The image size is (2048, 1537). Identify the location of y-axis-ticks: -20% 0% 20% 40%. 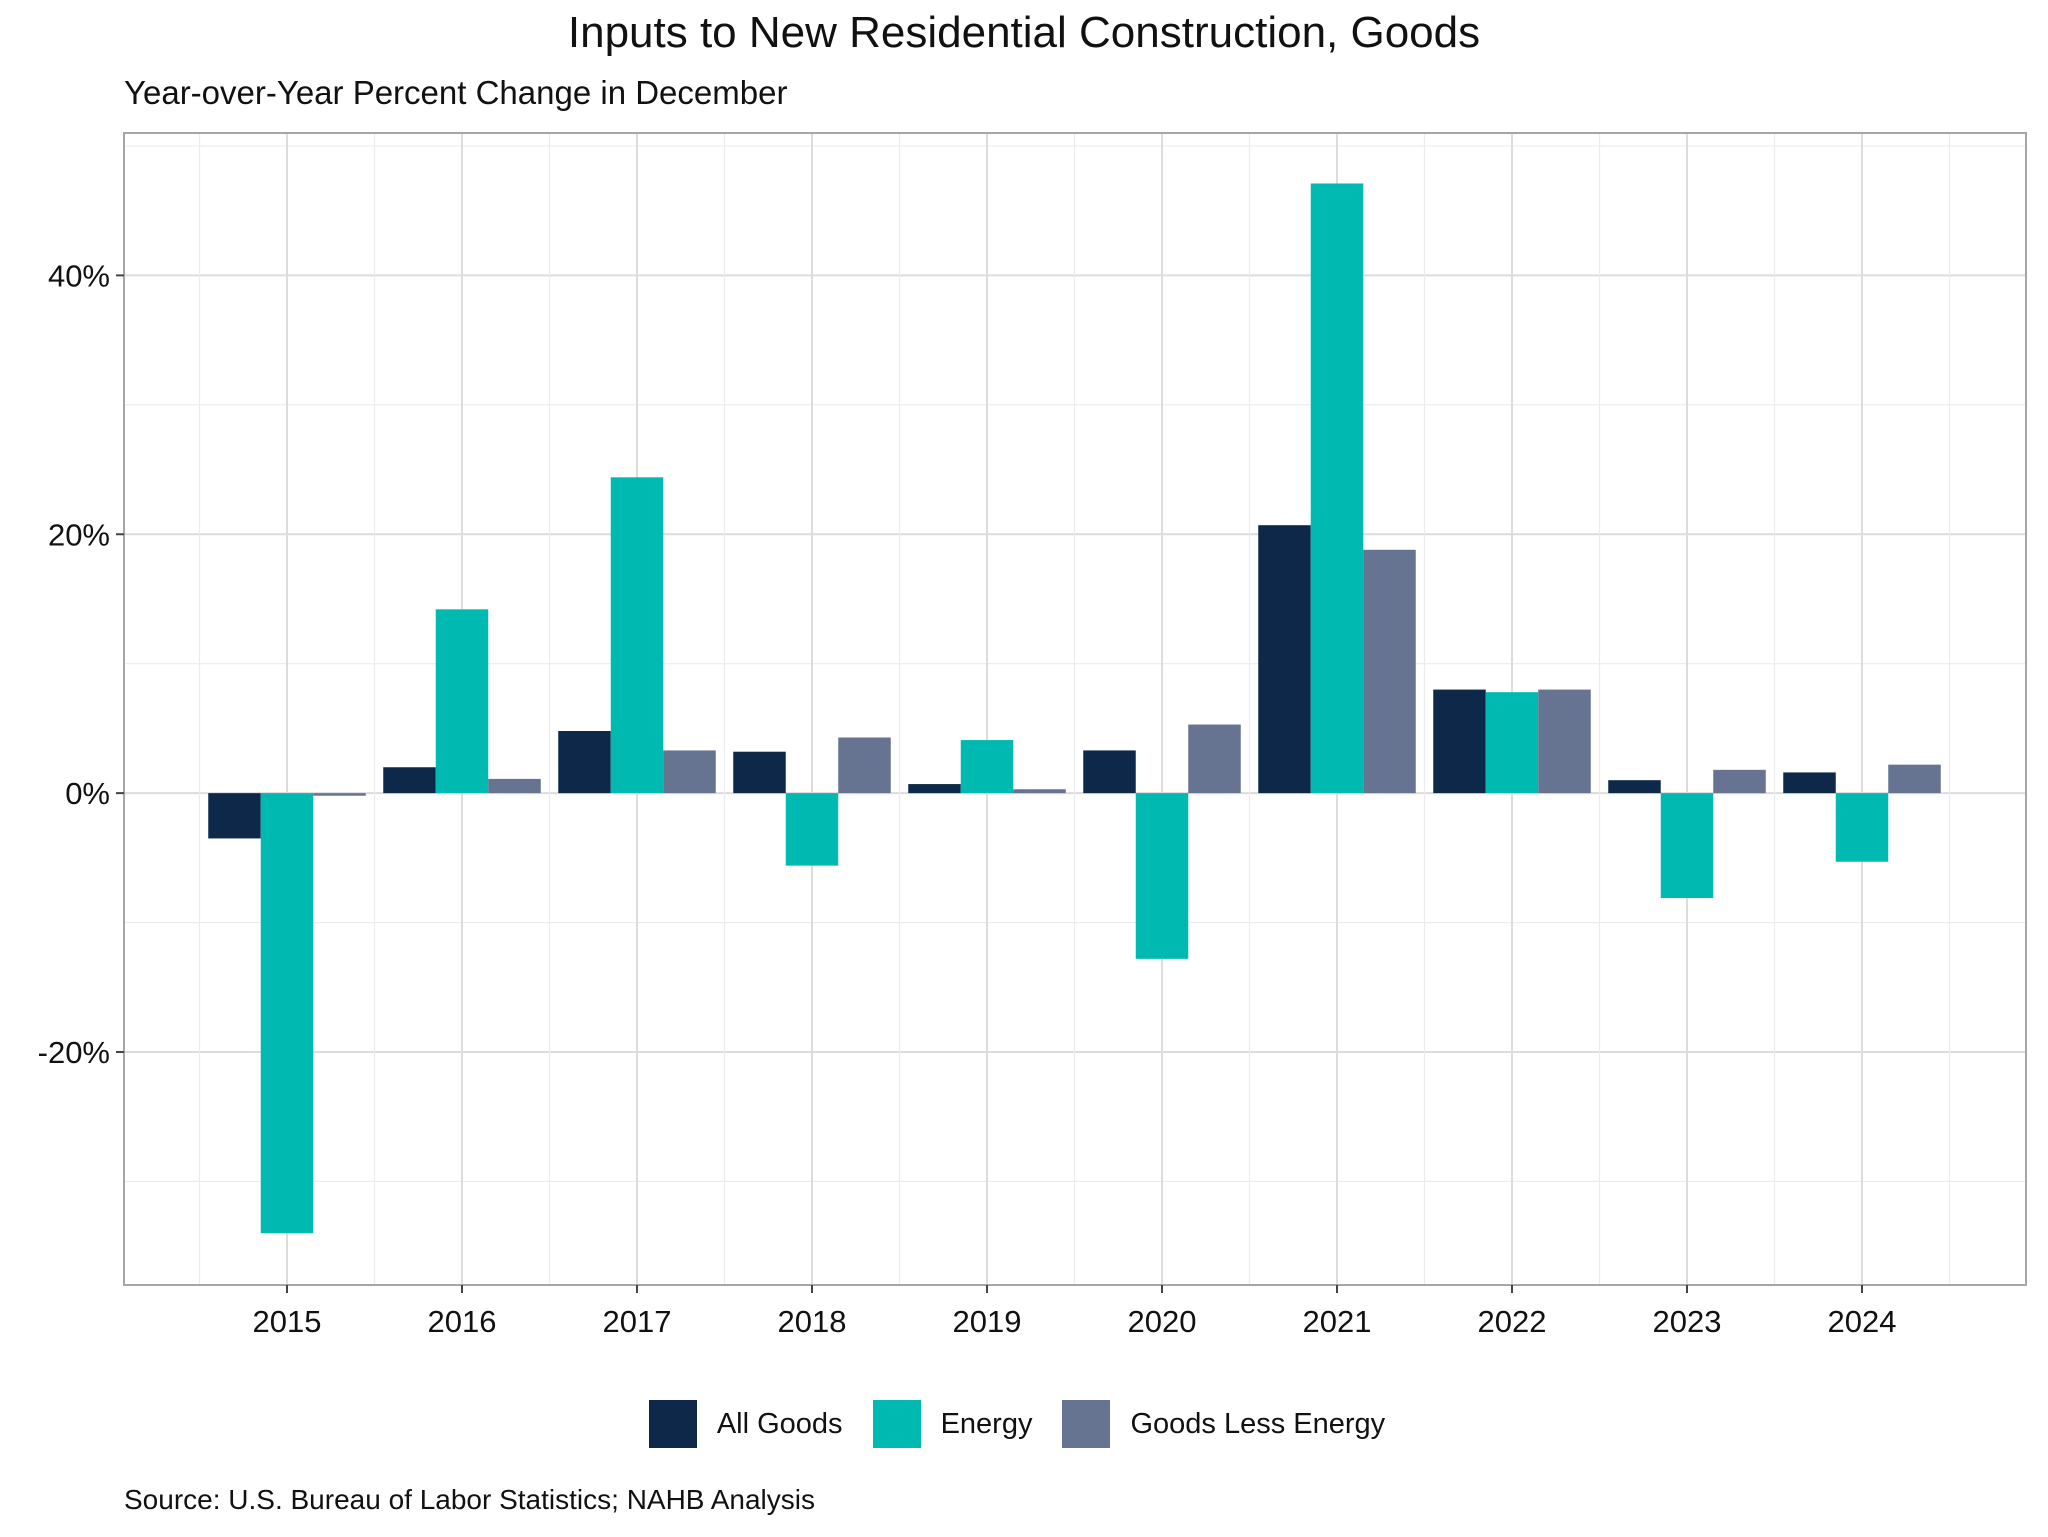
(81, 664).